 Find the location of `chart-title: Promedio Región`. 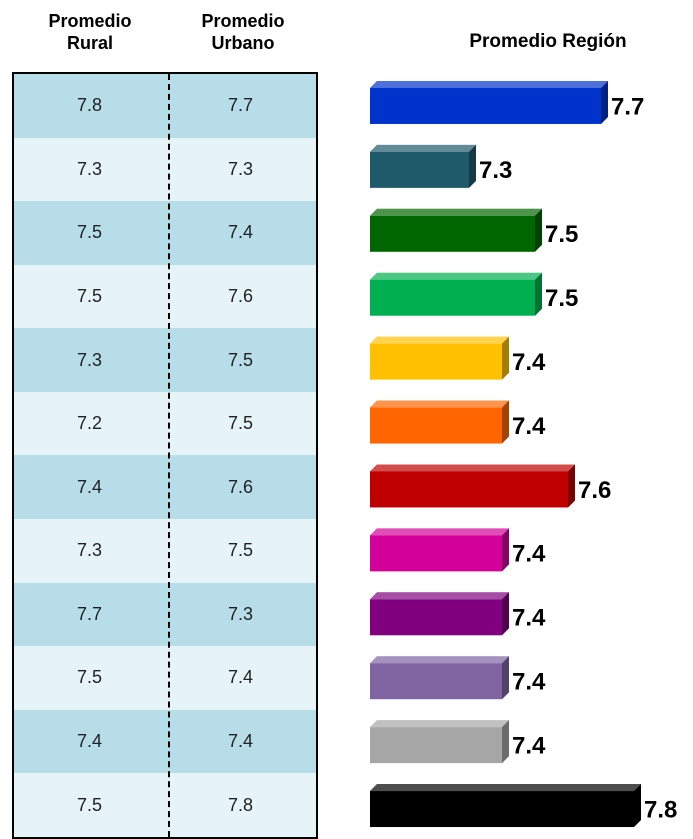

chart-title: Promedio Región is located at coordinates (547, 41).